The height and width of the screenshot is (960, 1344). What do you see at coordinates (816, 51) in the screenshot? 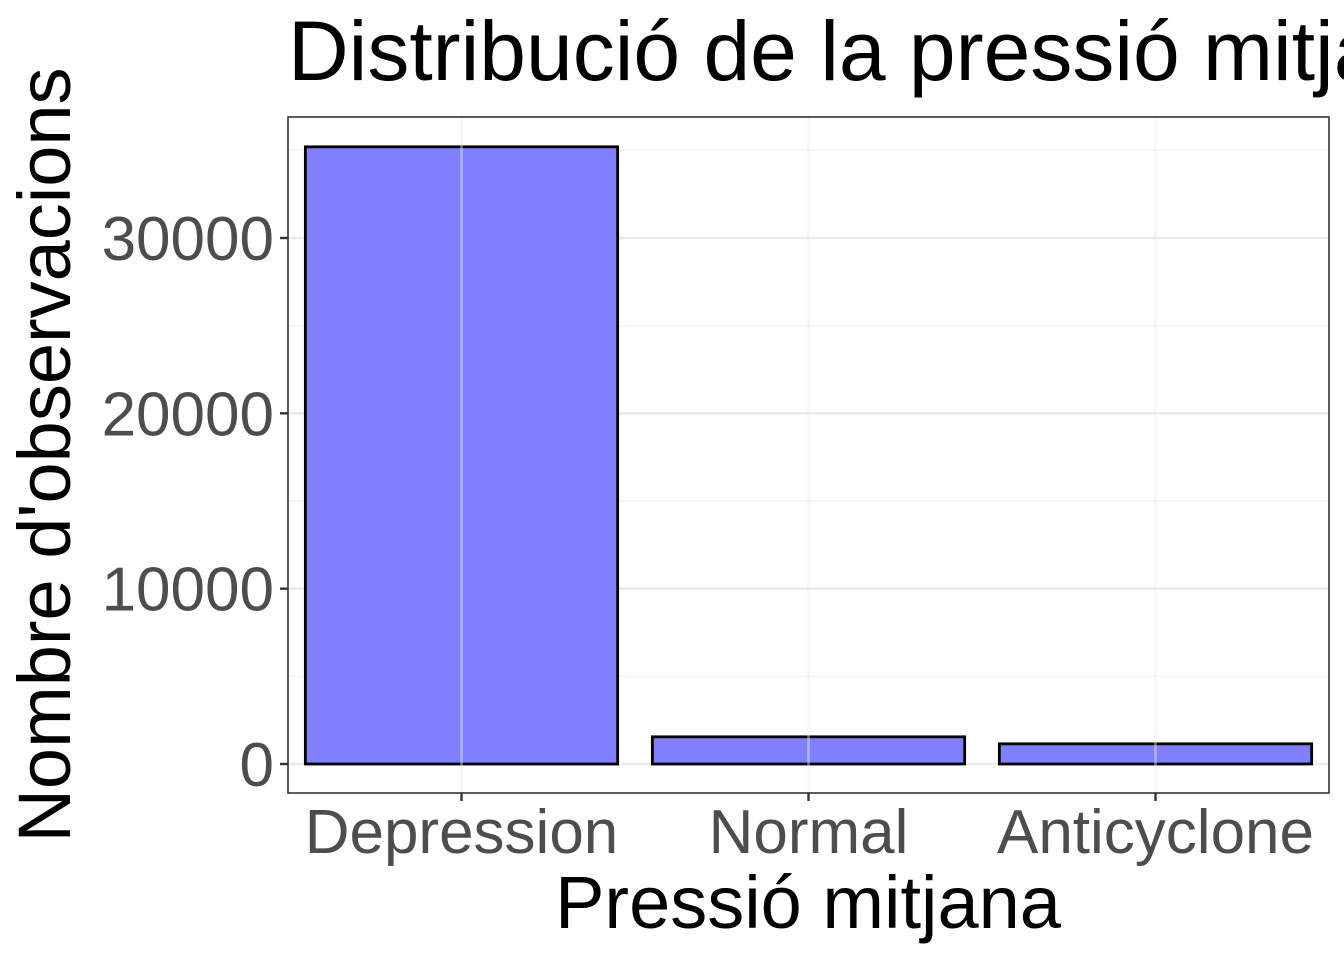
I see `chart-title: Distribució de la pressió mitjana` at bounding box center [816, 51].